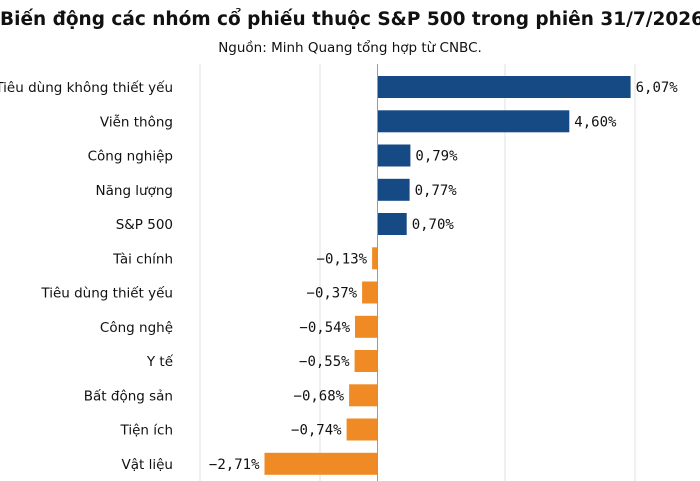  What do you see at coordinates (136, 328) in the screenshot?
I see `category-label-7: Công nghệ` at bounding box center [136, 328].